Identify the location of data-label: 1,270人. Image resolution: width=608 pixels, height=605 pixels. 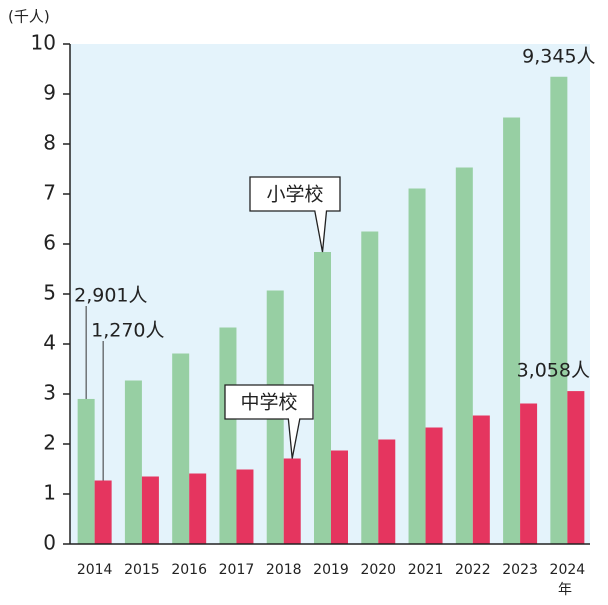
(127, 331).